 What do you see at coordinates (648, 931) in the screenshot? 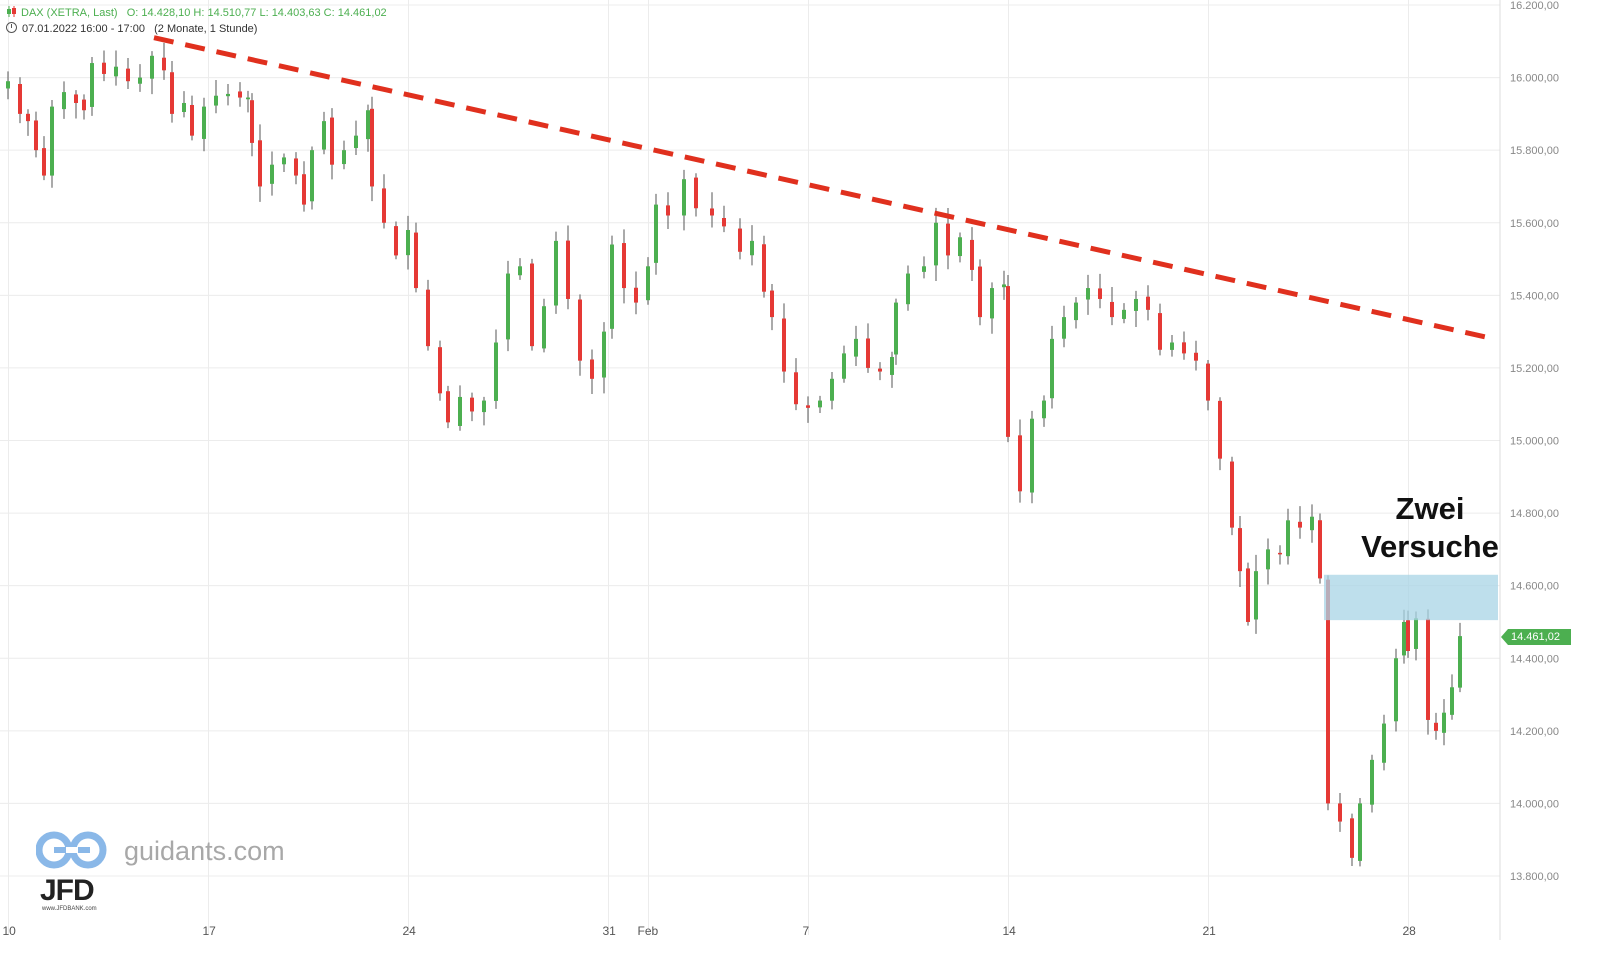
I see `x-tick-label: Feb` at bounding box center [648, 931].